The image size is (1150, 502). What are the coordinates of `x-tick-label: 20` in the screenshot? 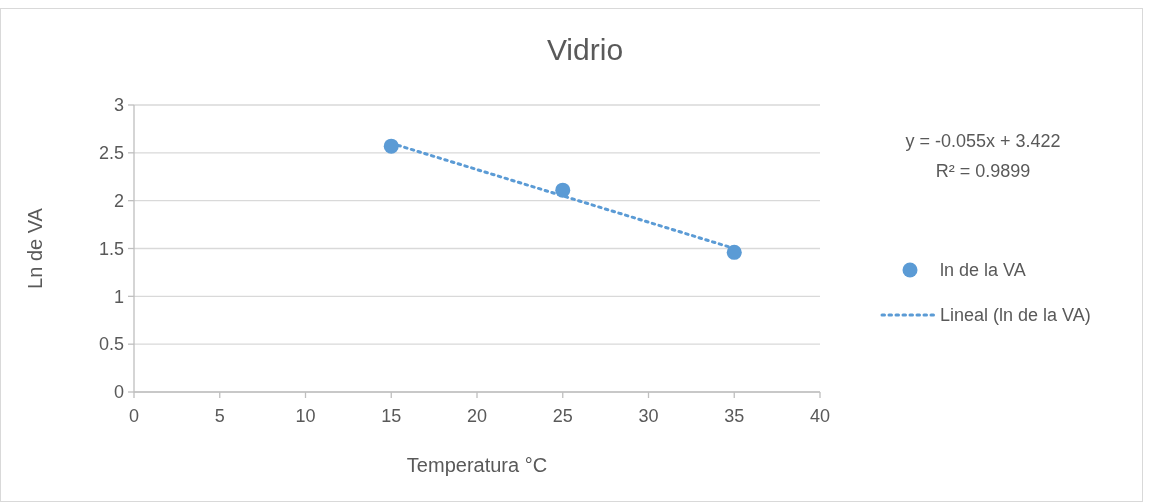 It's located at (477, 416).